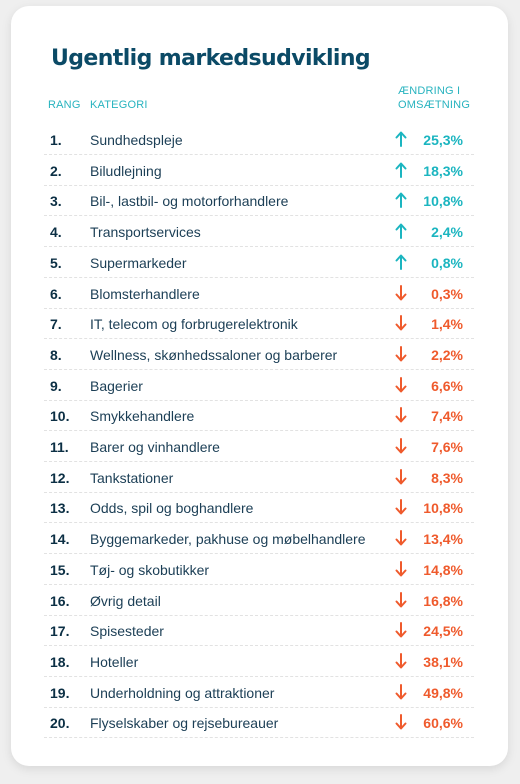 Image resolution: width=520 pixels, height=784 pixels. I want to click on row-rank: 8., so click(56, 354).